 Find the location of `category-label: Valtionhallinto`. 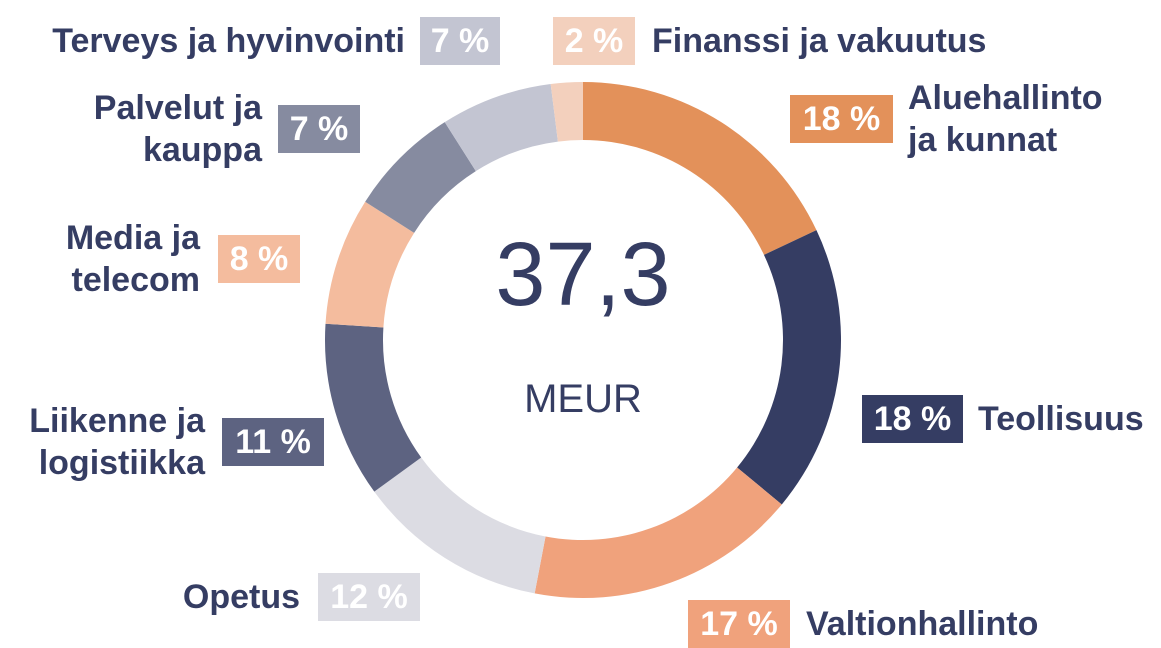

category-label: Valtionhallinto is located at coordinates (922, 624).